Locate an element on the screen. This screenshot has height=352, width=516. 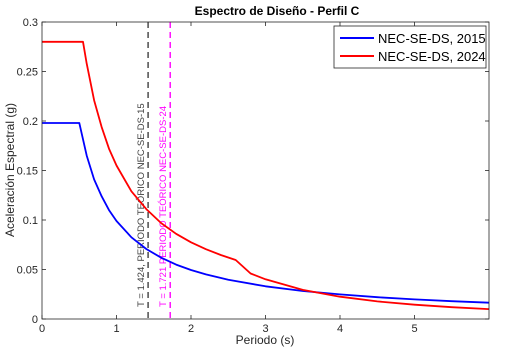
x-tick-label-4: 4 is located at coordinates (340, 329).